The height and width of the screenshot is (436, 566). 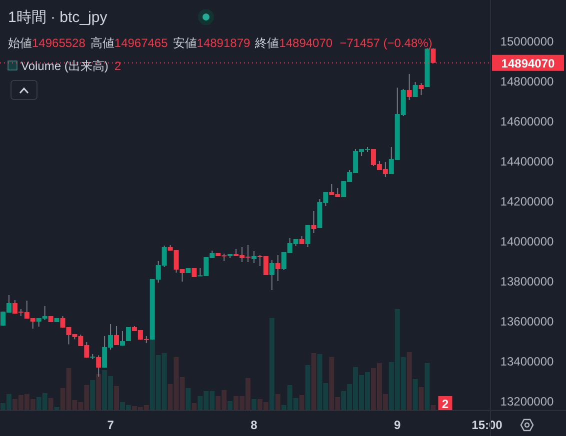 What do you see at coordinates (267, 43) in the screenshot?
I see `annotation: 終値` at bounding box center [267, 43].